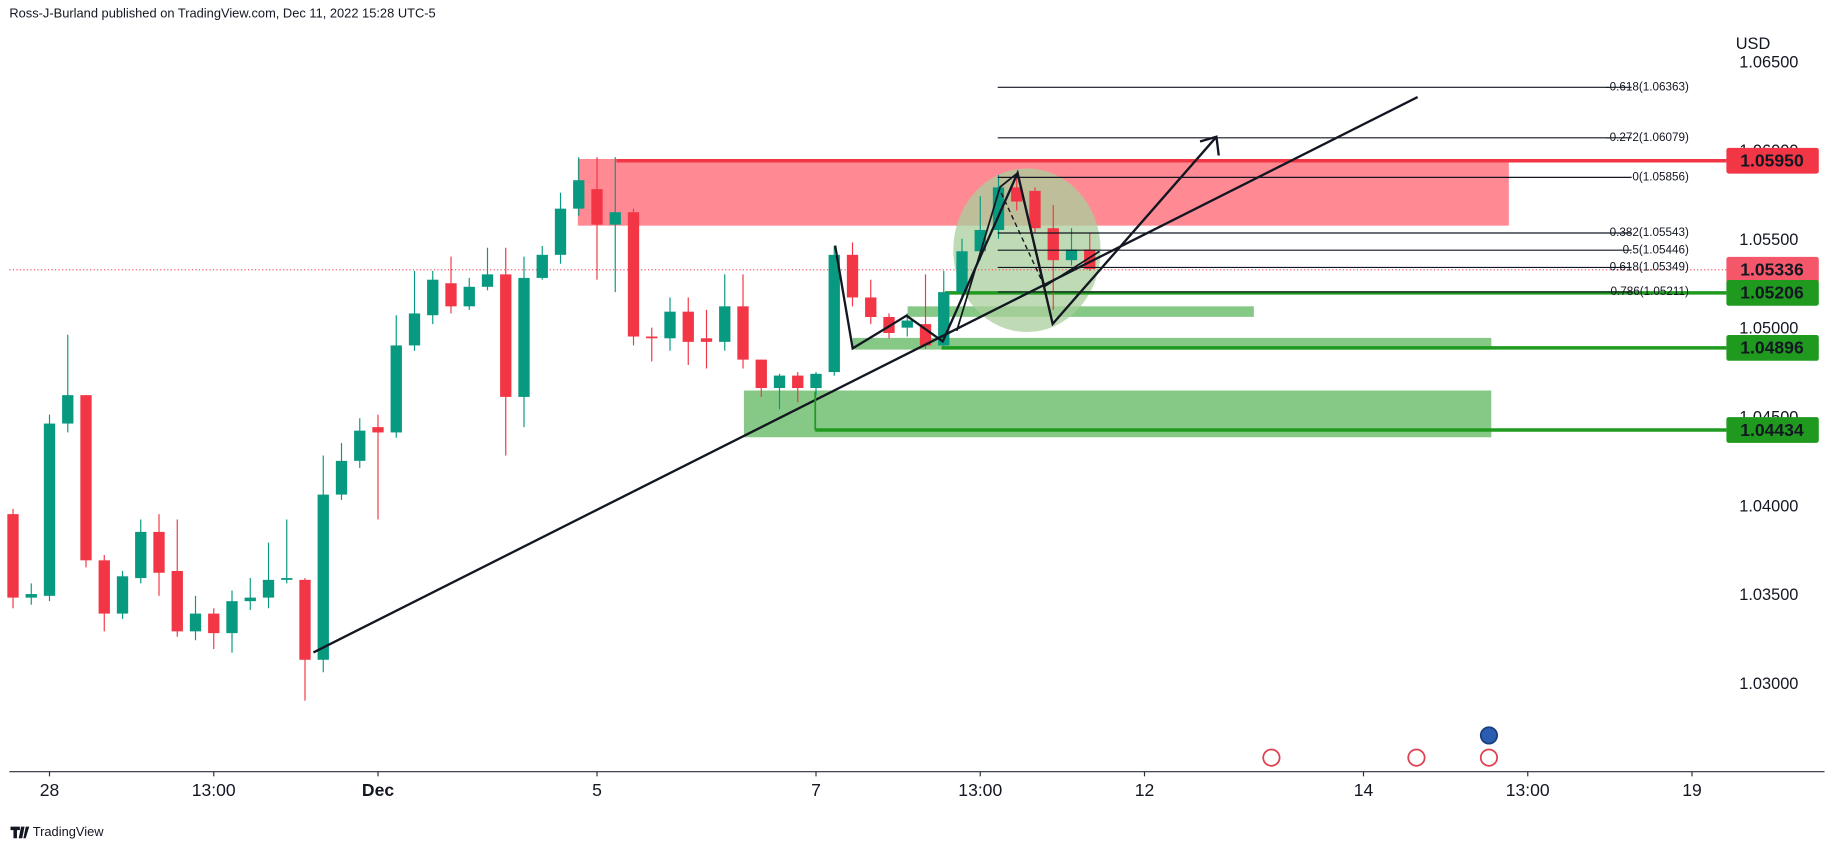 The image size is (1834, 850). What do you see at coordinates (1647, 137) in the screenshot?
I see `fib-label: -0.272(1.06079)` at bounding box center [1647, 137].